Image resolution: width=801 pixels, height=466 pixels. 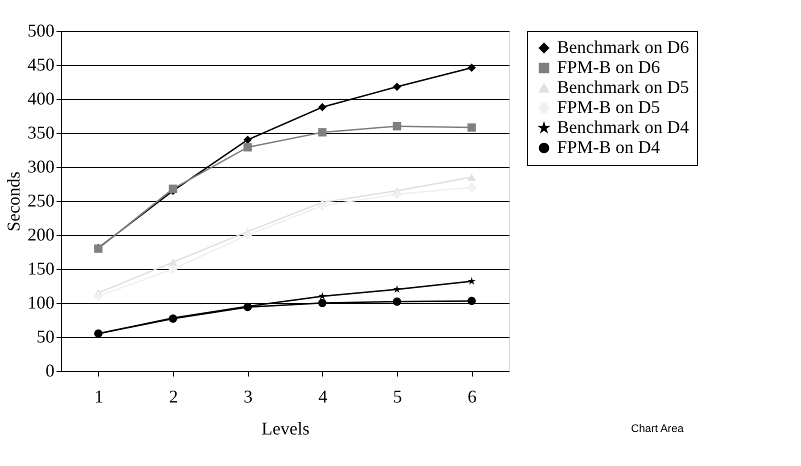 I want to click on x-axis-title: Levels, so click(x=286, y=428).